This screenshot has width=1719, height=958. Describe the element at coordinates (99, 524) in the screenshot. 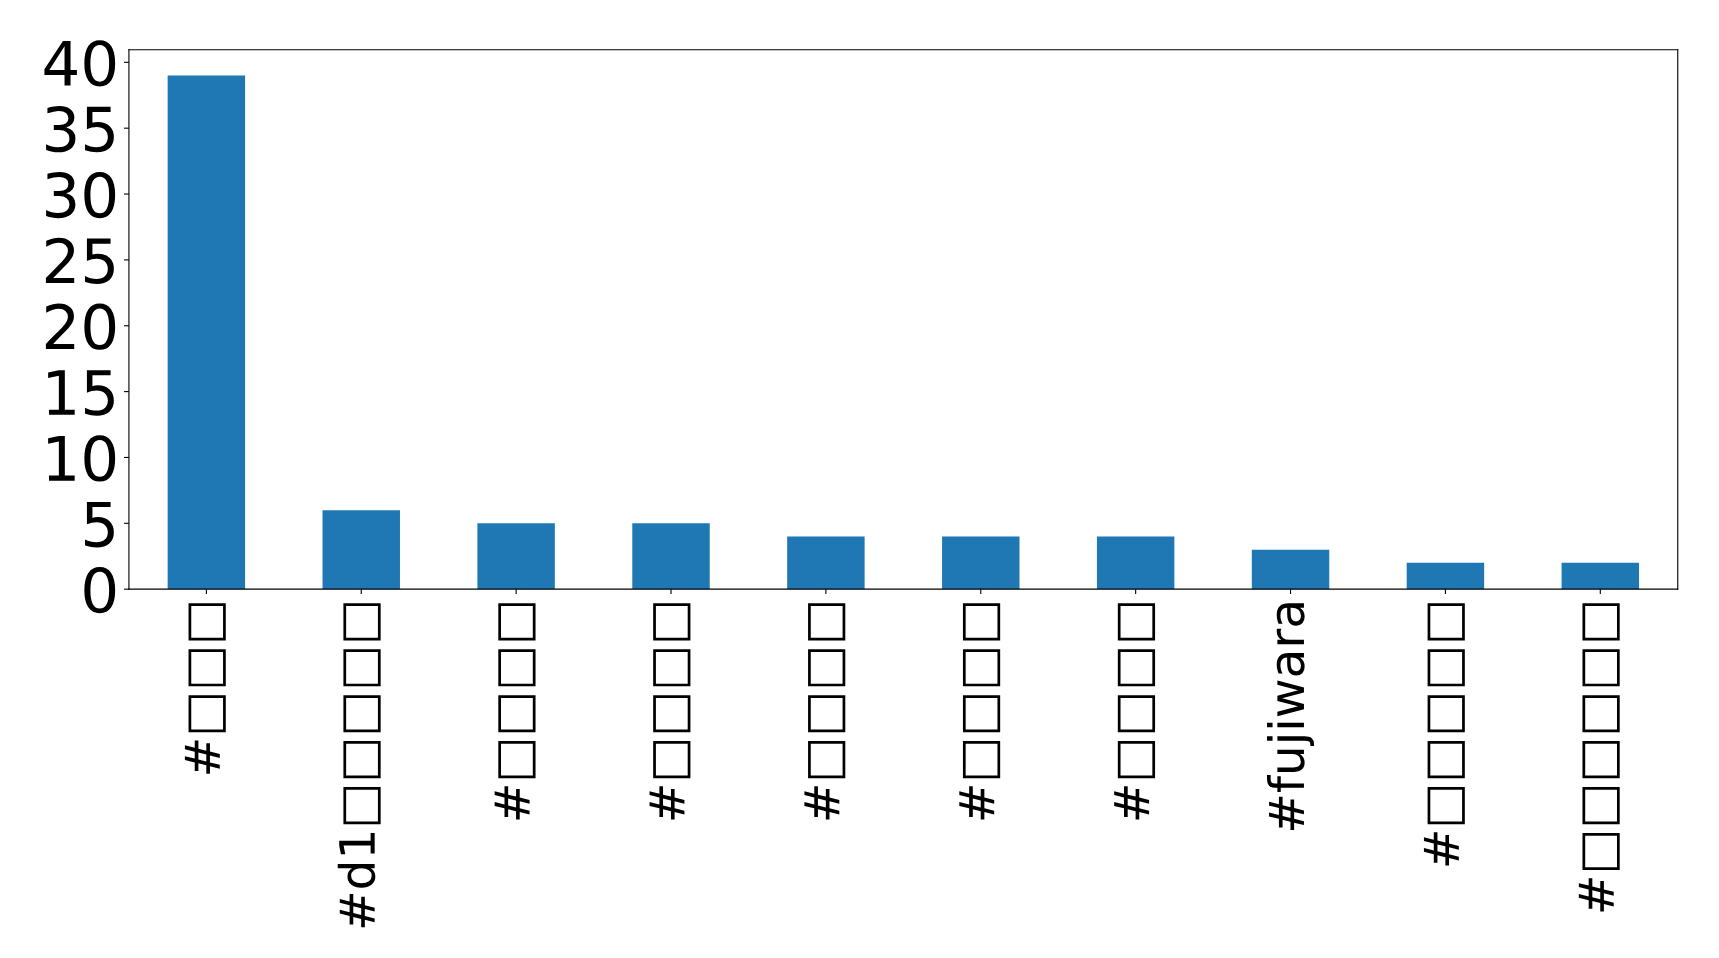

I see `y-tick-label: 5` at that location.